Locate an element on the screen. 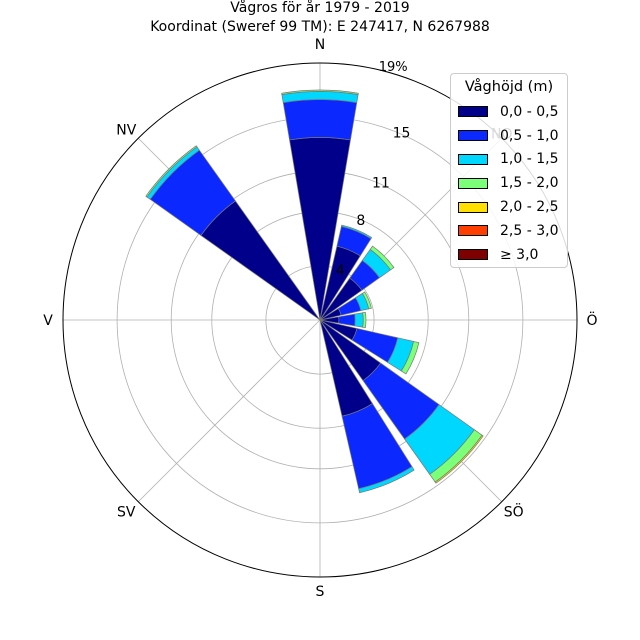  legend-entry: 2,5 - 3,0 is located at coordinates (509, 231).